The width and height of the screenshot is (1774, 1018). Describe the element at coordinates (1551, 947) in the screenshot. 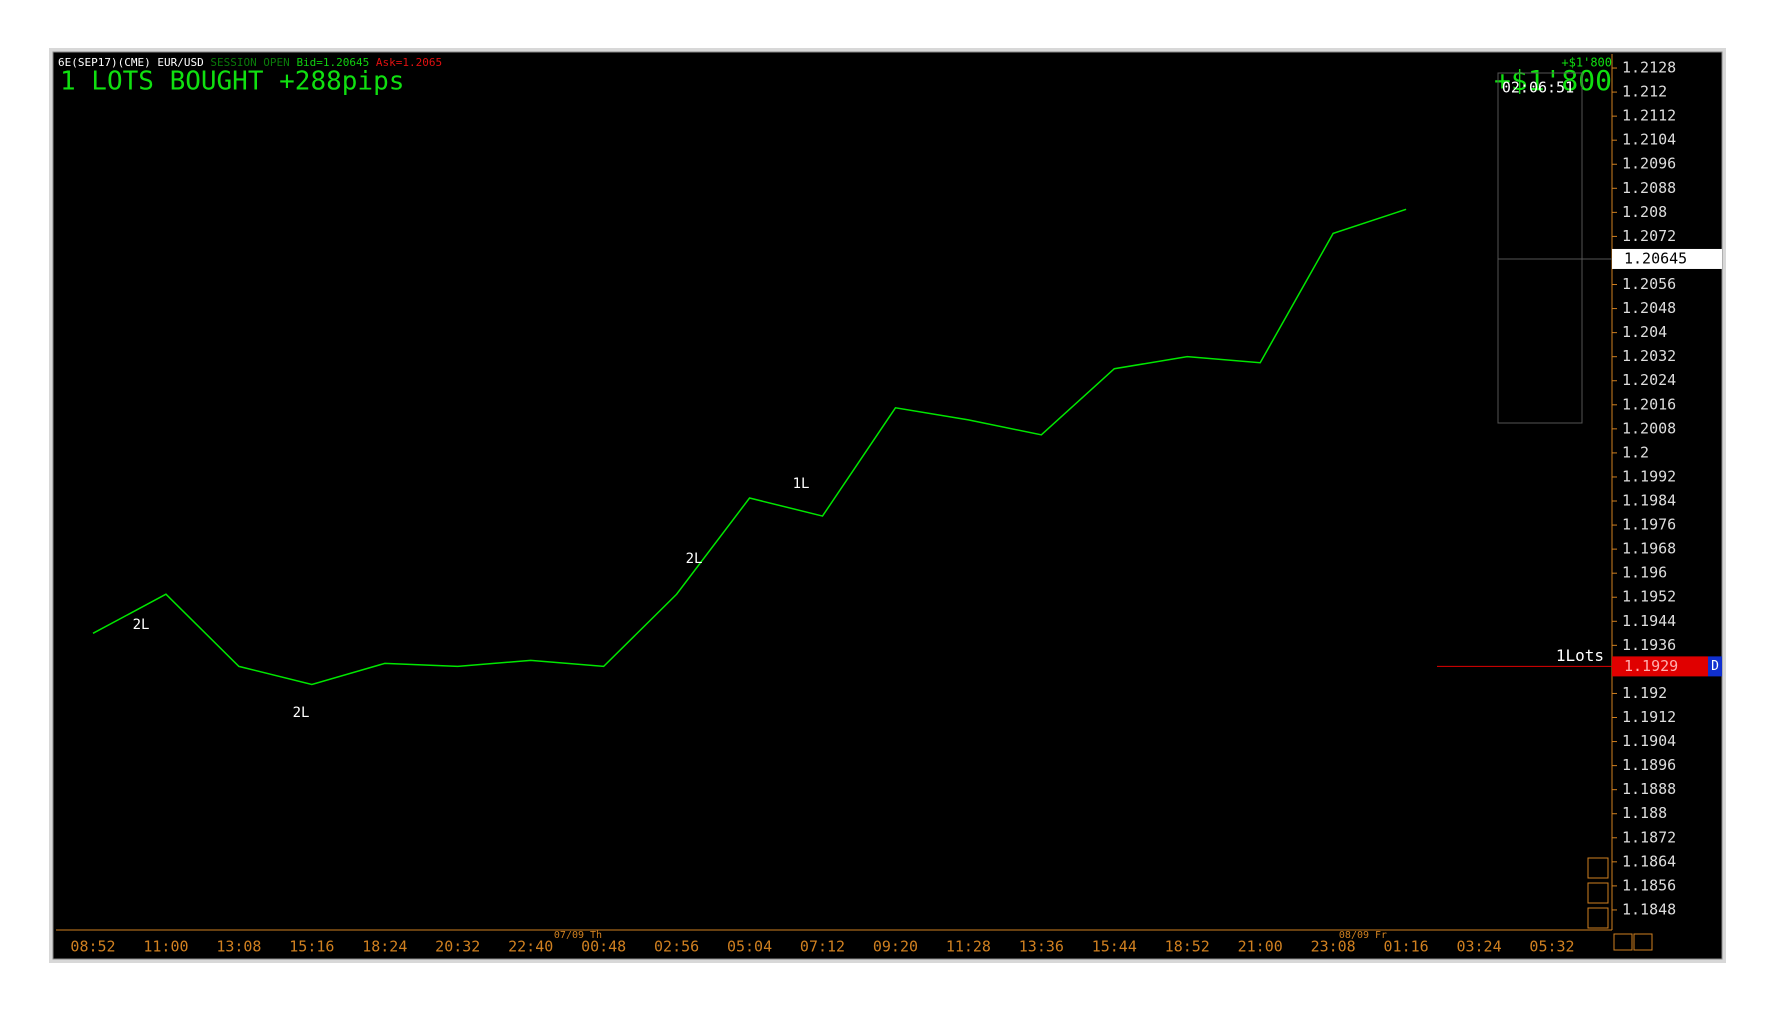

I see `x-tick-label: 05:32` at that location.